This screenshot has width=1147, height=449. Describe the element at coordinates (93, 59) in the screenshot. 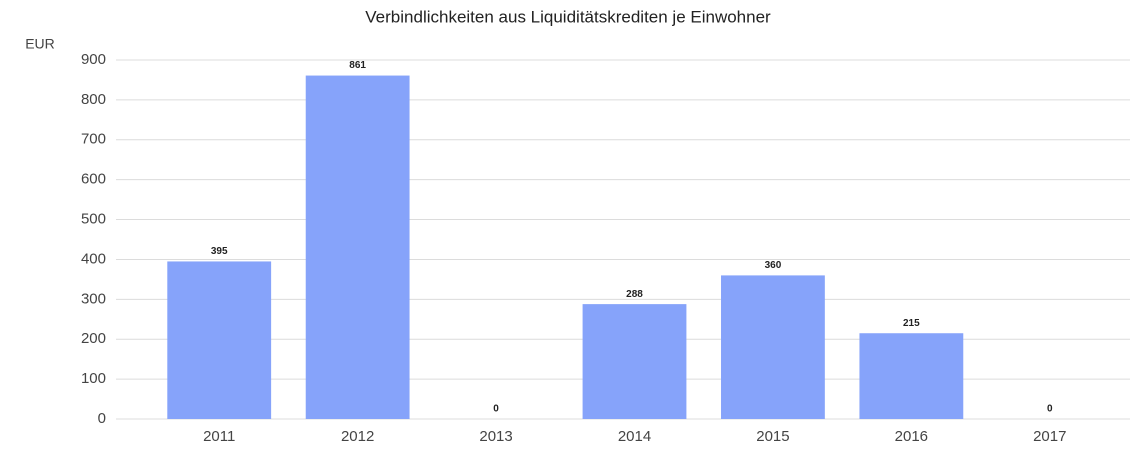

I see `y-tick-label: 900` at that location.